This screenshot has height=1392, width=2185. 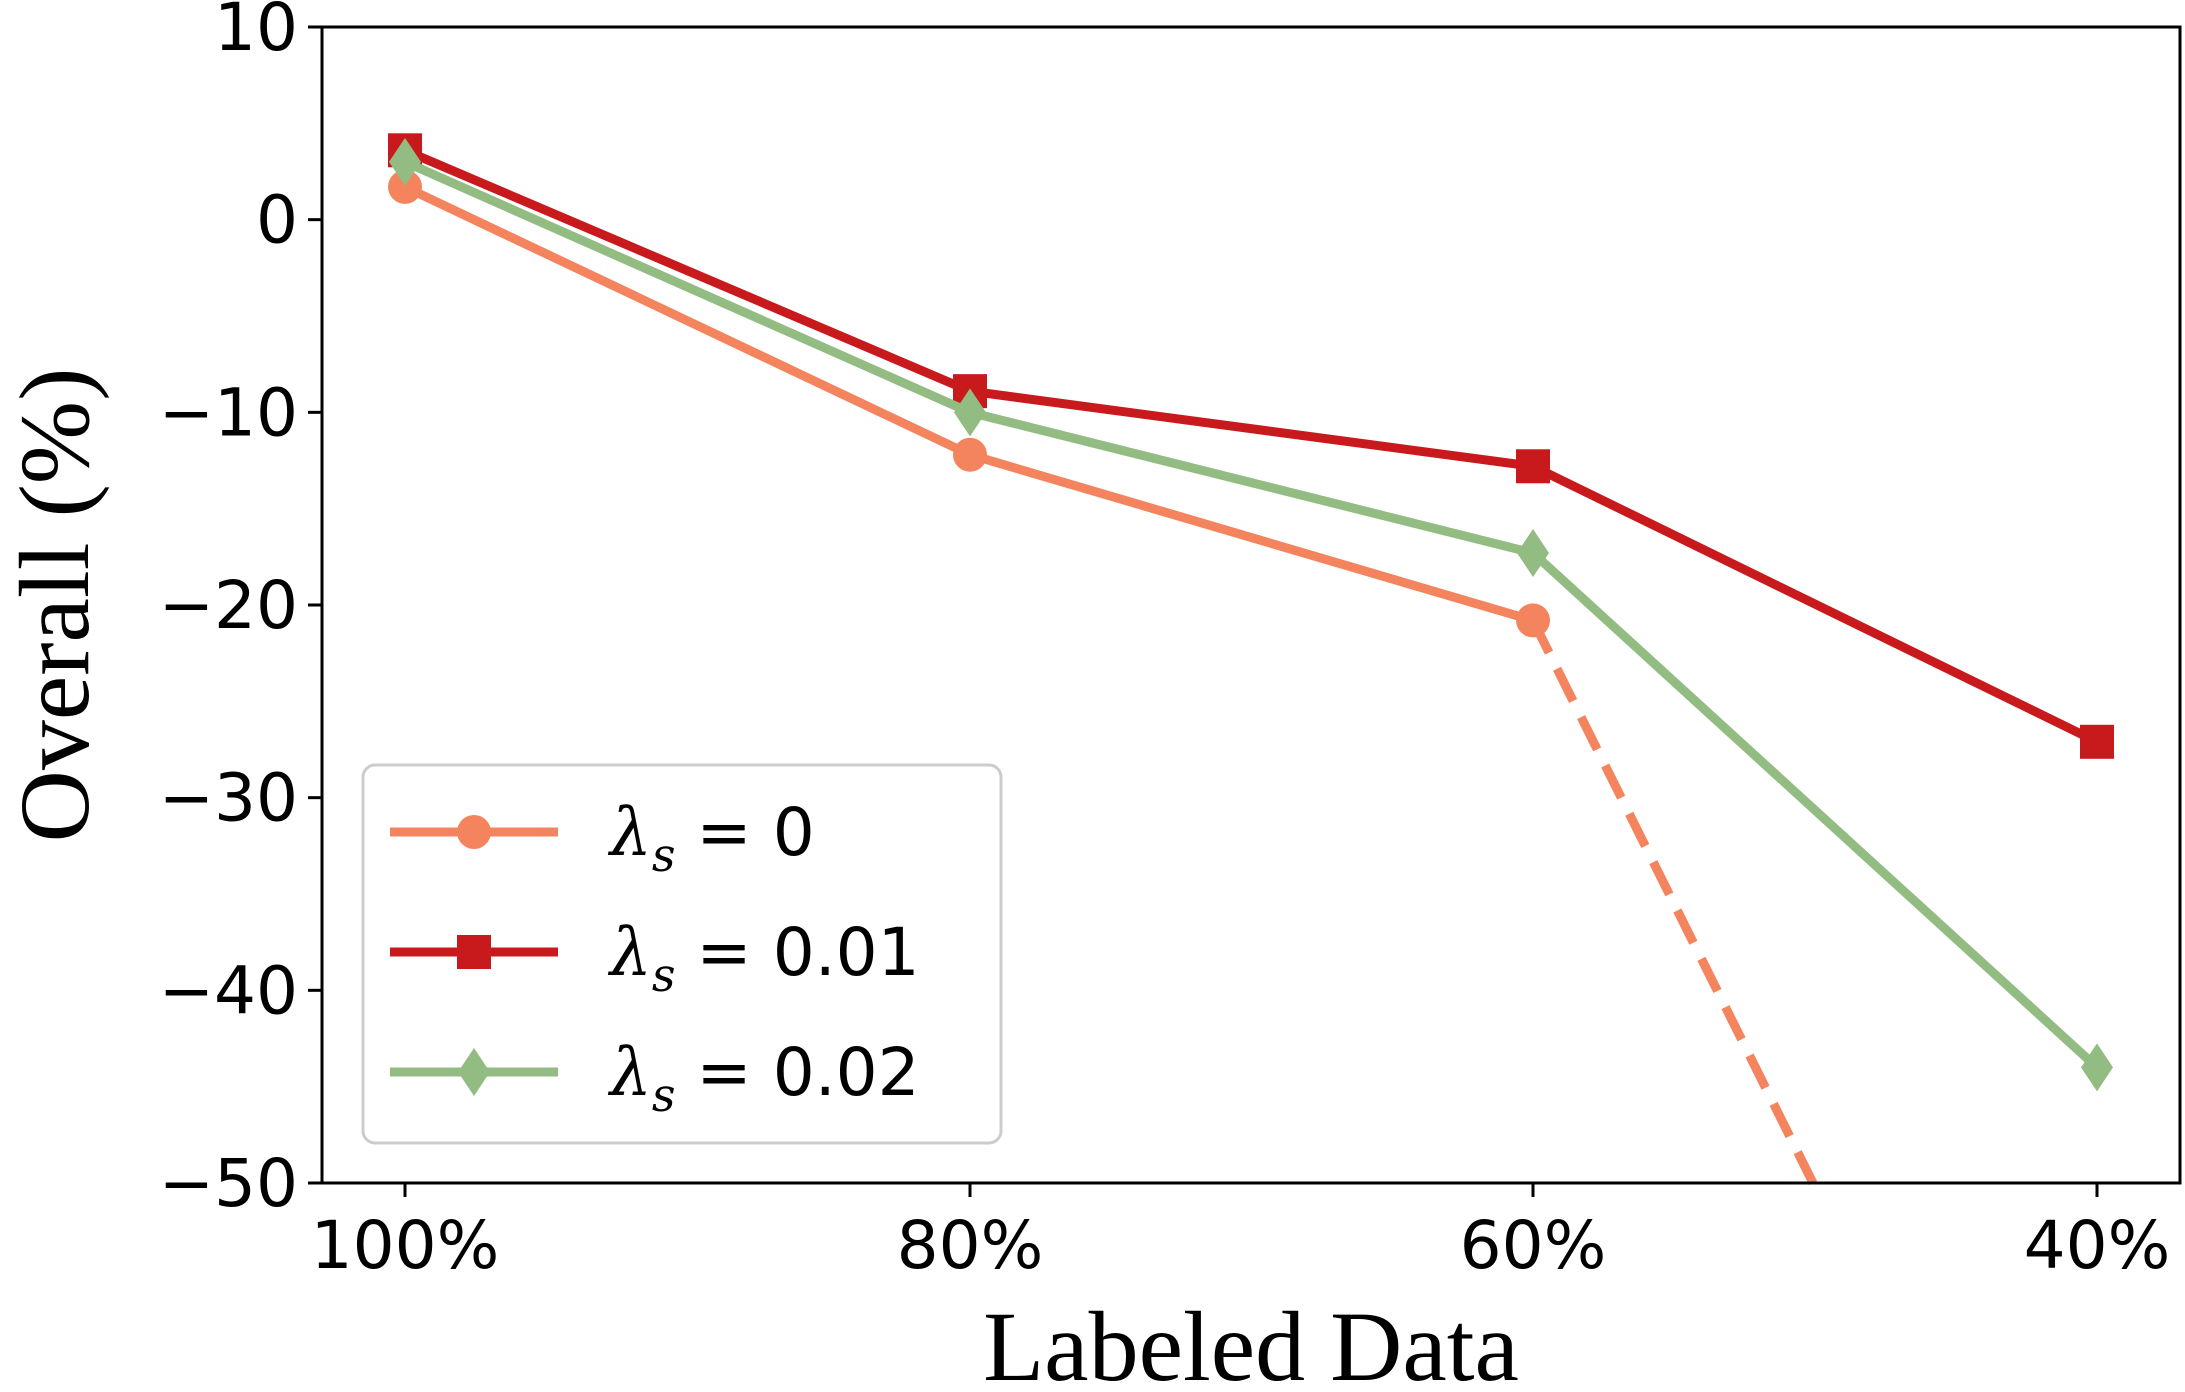 I want to click on x-tick-label: 40%, so click(x=2097, y=1245).